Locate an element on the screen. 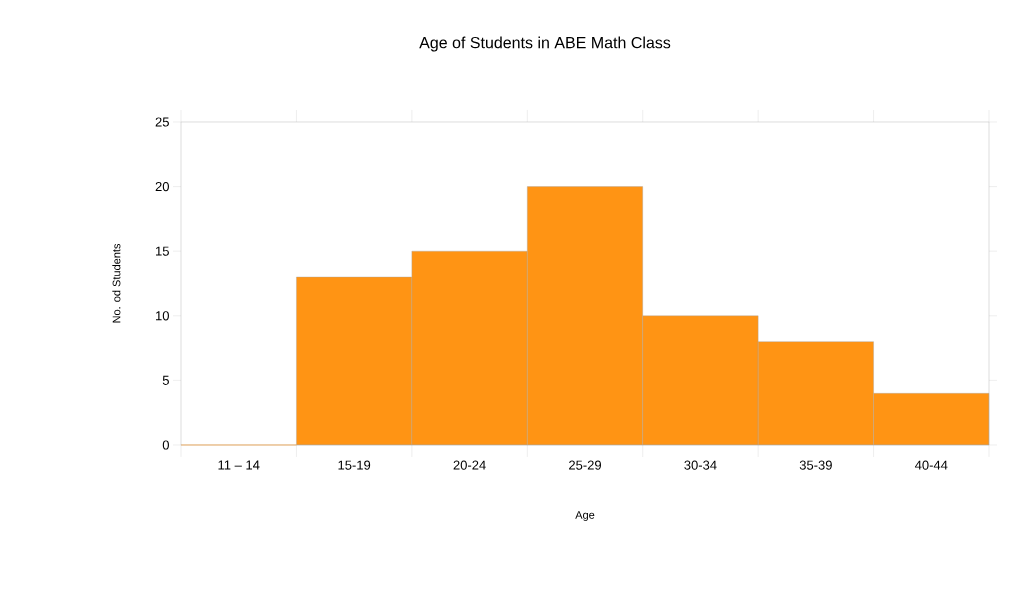  x-axis-title: Age is located at coordinates (585, 516).